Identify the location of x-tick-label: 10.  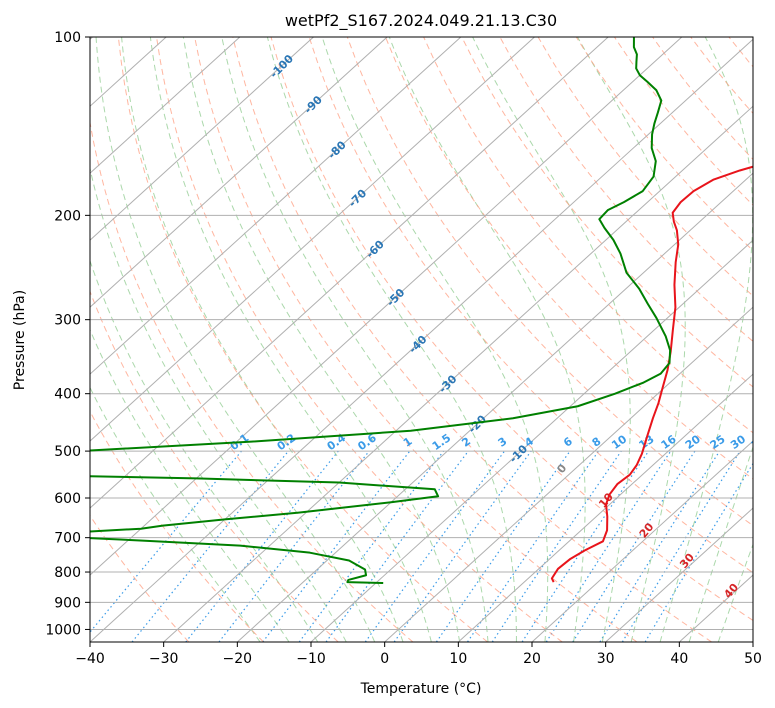
(458, 659).